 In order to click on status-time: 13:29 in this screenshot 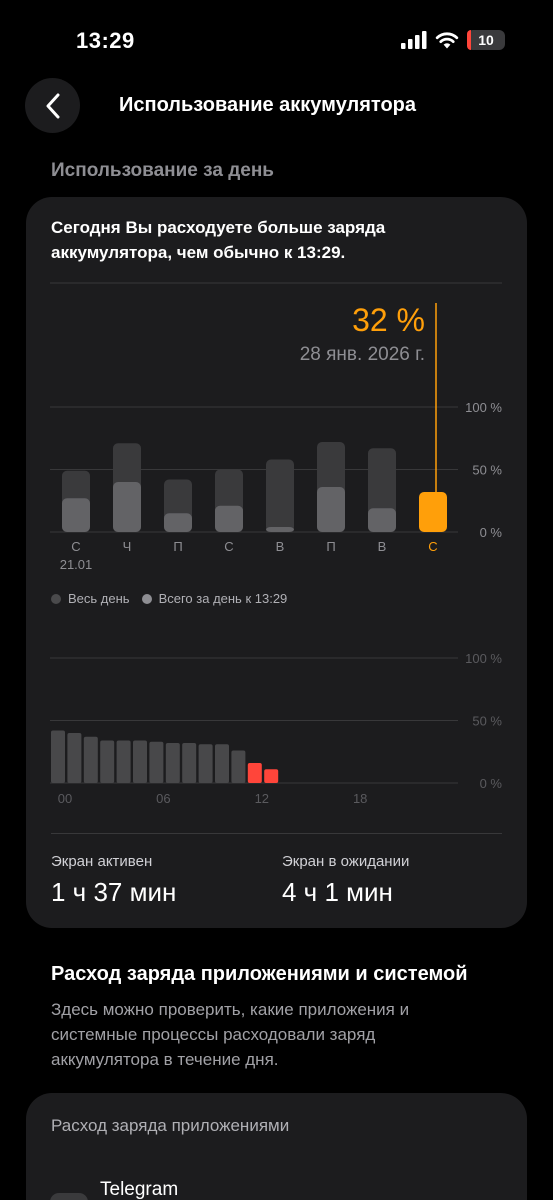, I will do `click(105, 40)`.